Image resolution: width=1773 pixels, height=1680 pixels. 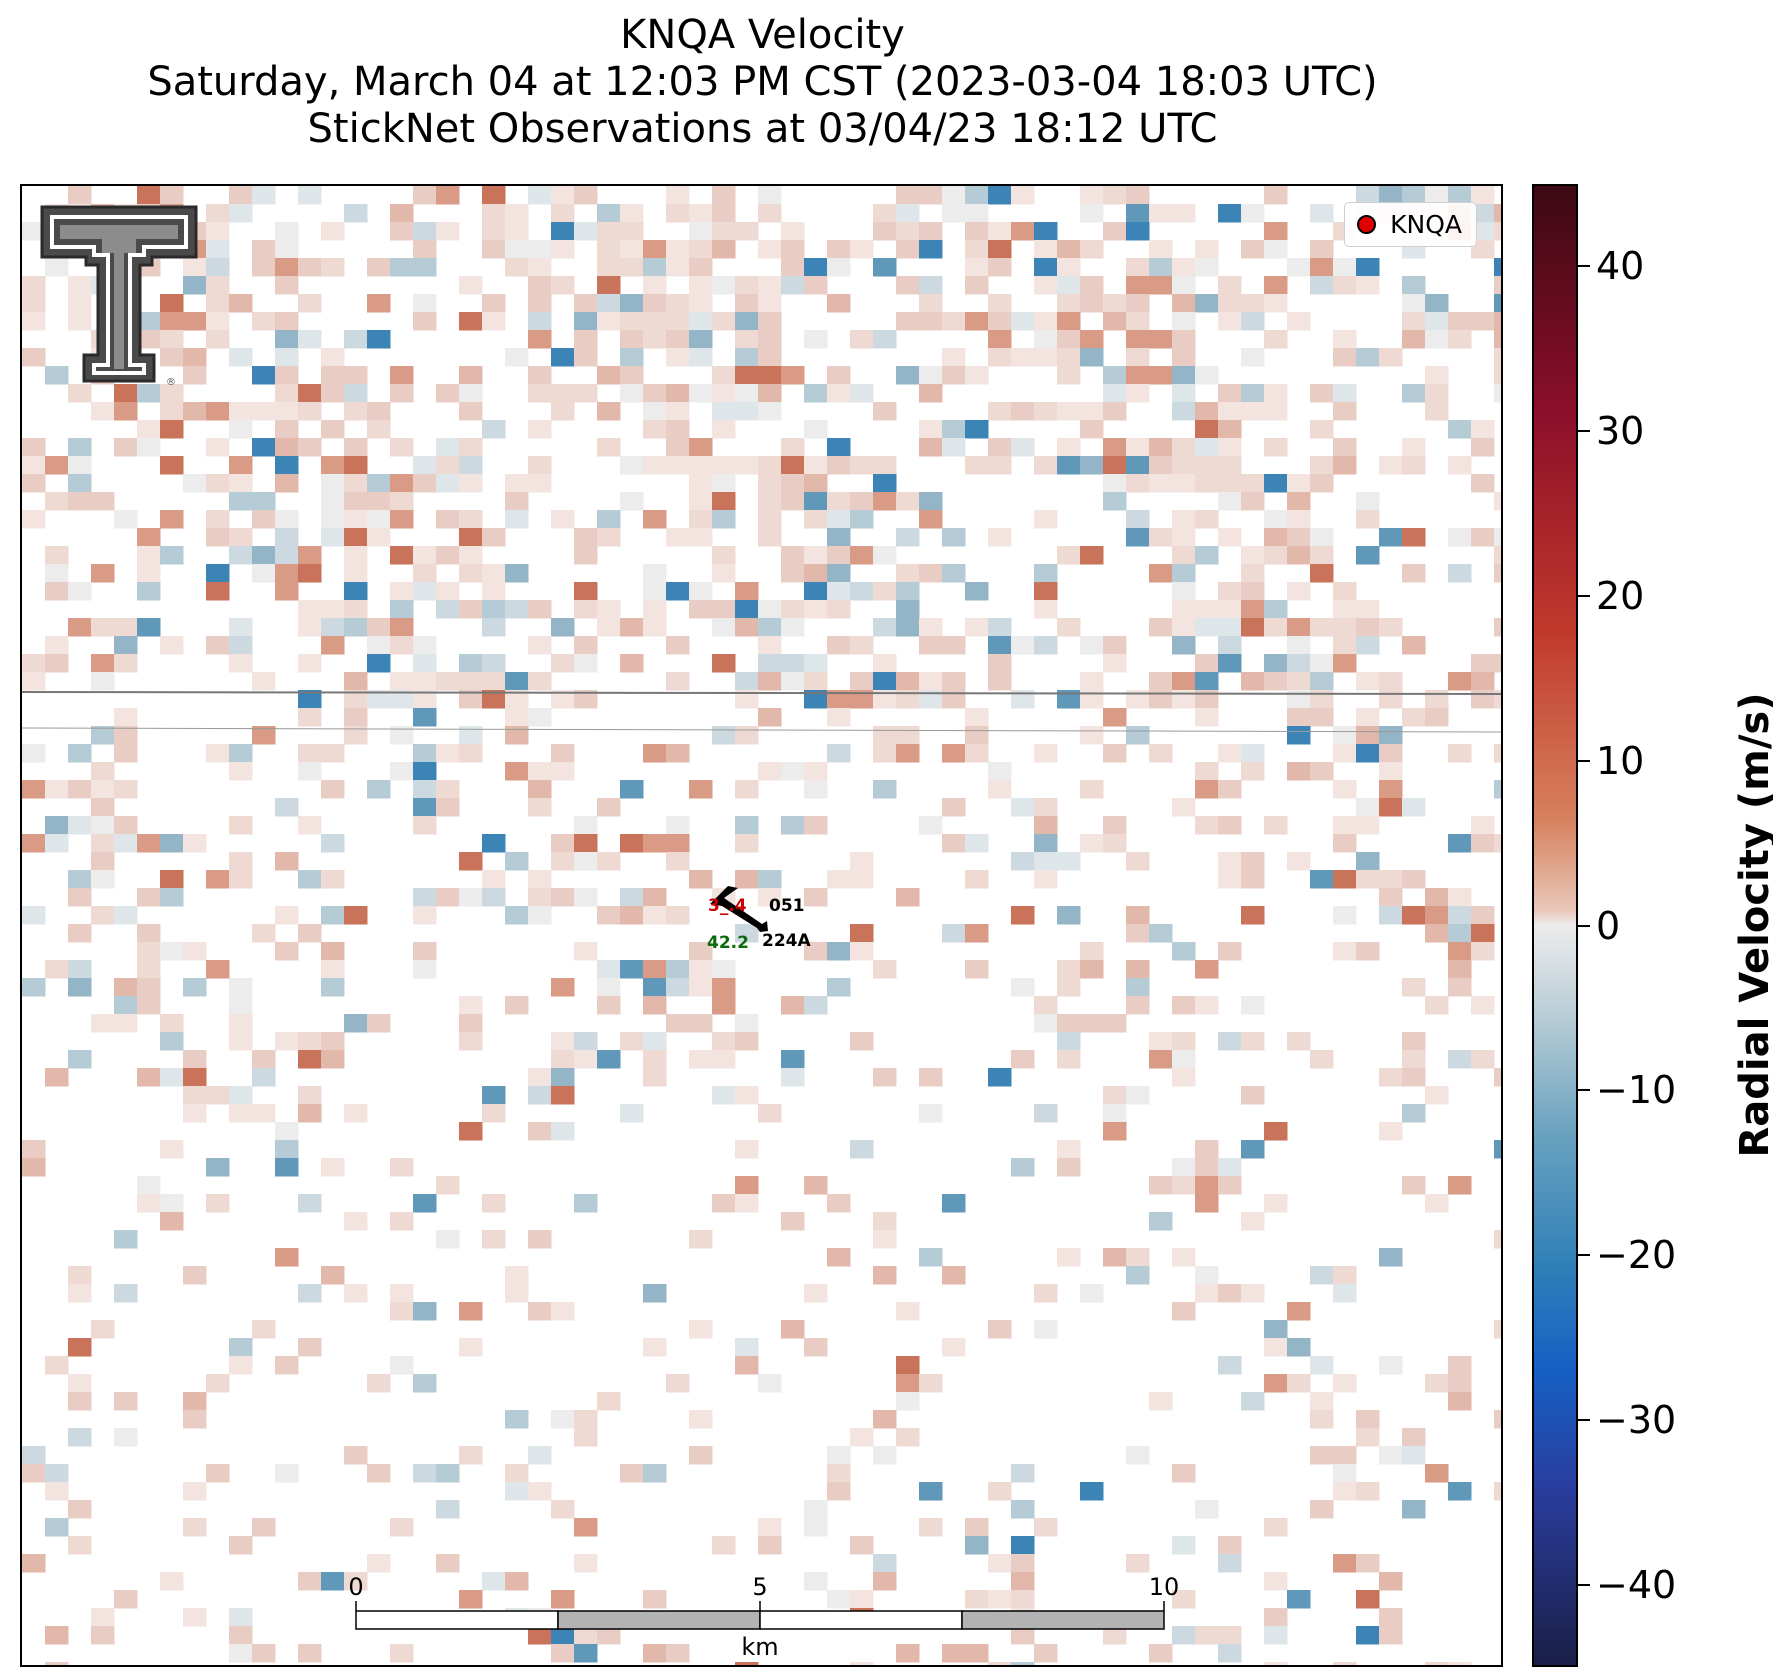 I want to click on legend-label: KNQA, so click(x=1426, y=224).